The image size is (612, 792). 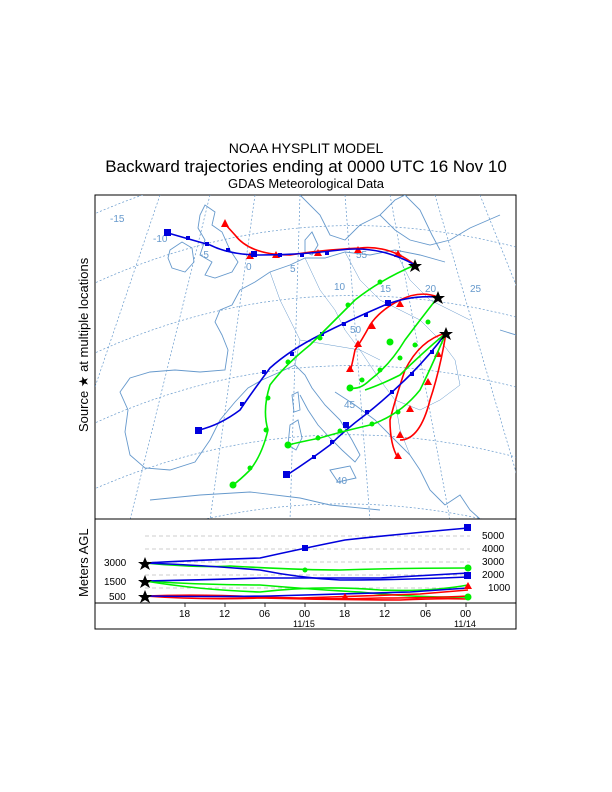 I want to click on height-panel, so click(x=305, y=574).